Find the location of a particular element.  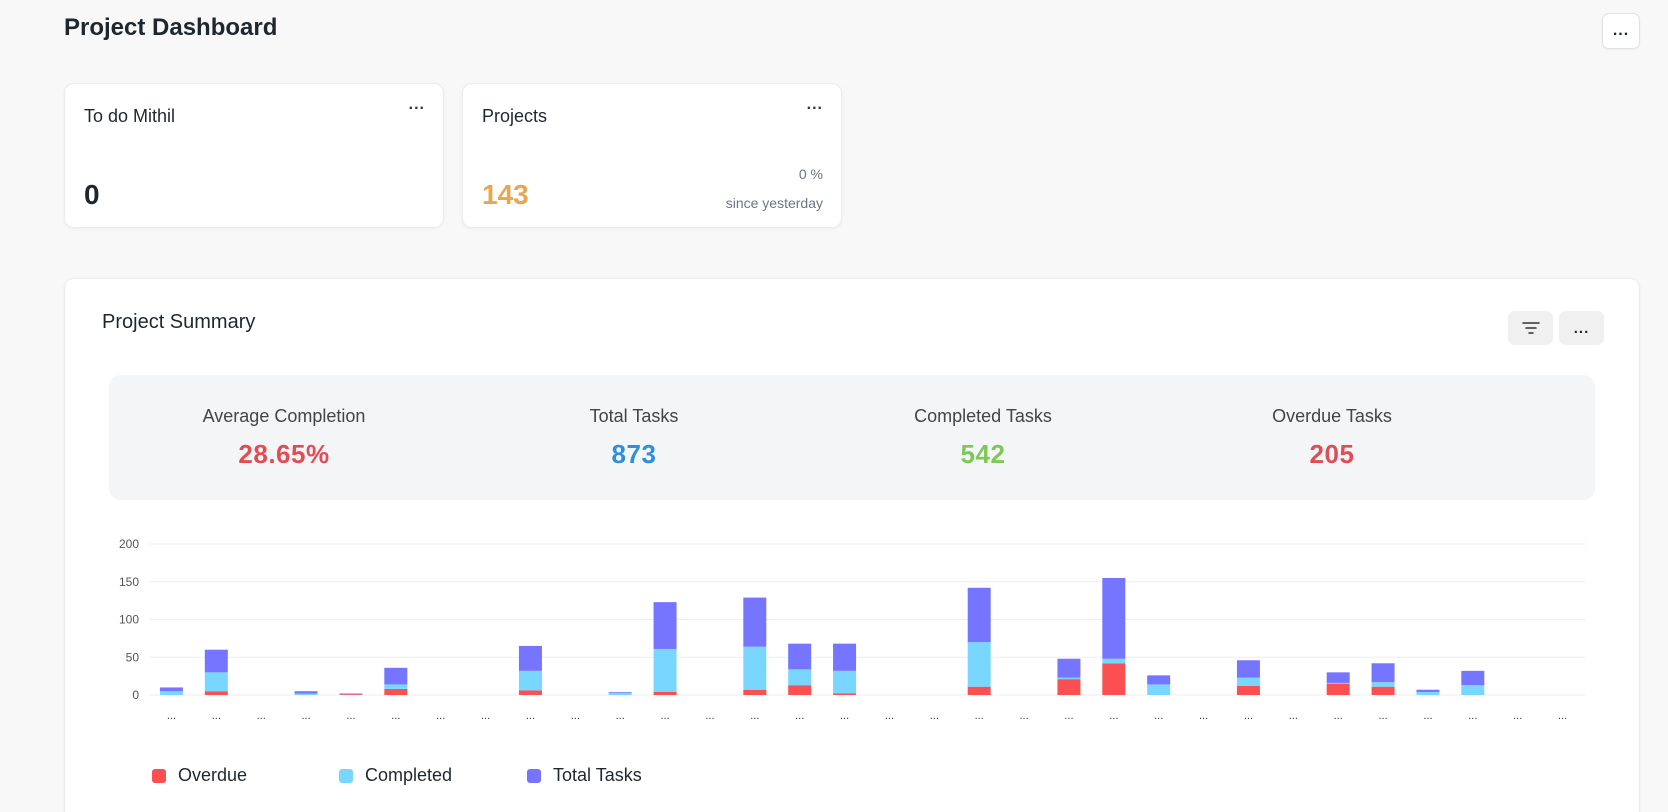

stat-value: 205 is located at coordinates (1332, 454).